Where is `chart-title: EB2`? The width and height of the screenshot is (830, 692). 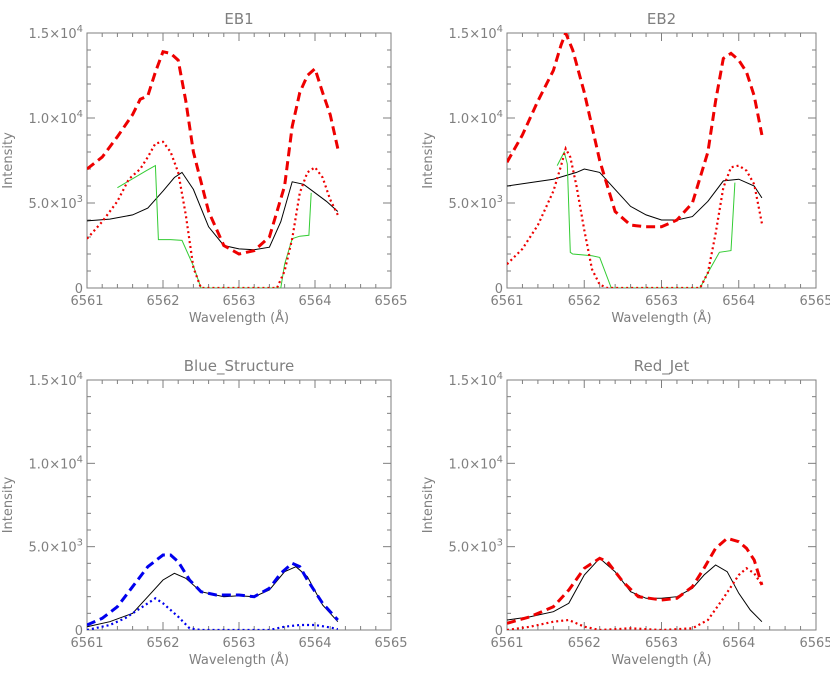 chart-title: EB2 is located at coordinates (661, 19).